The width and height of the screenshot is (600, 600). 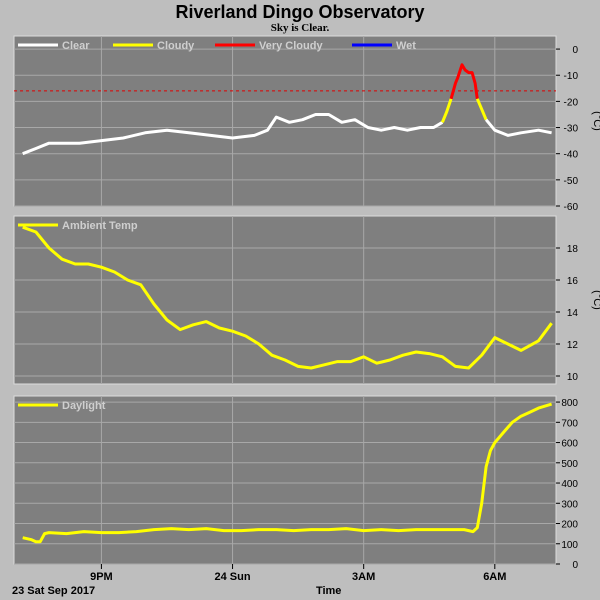 I want to click on y-tick-label: 12, so click(x=573, y=345).